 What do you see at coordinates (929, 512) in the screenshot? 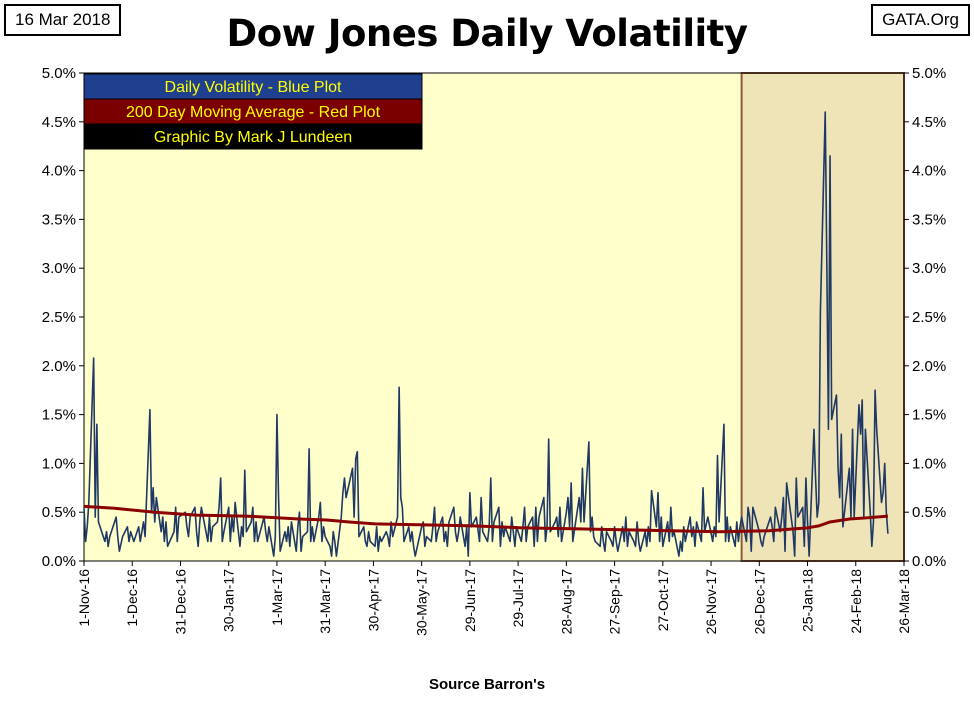
I see `y-tick-label-right: 0.5%` at bounding box center [929, 512].